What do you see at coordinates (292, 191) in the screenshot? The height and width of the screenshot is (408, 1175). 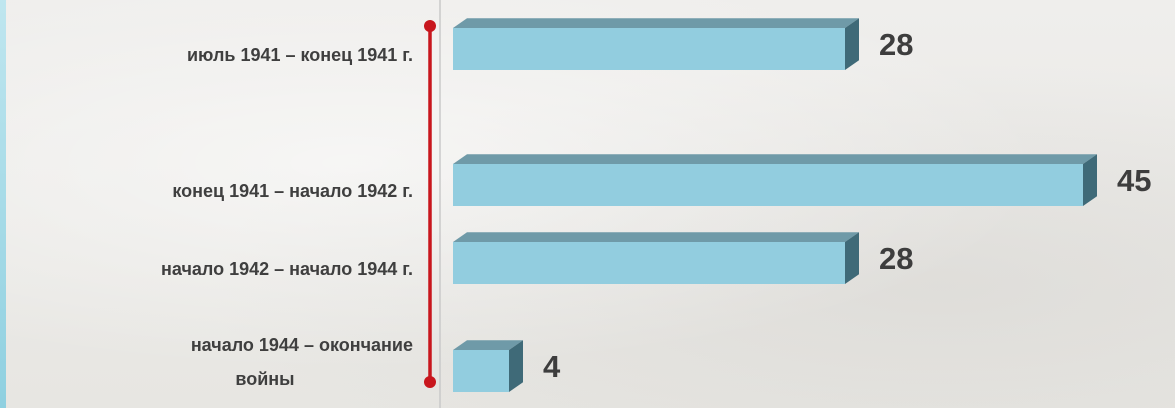 I see `category-label: конец 1941 – начало 1942 г.` at bounding box center [292, 191].